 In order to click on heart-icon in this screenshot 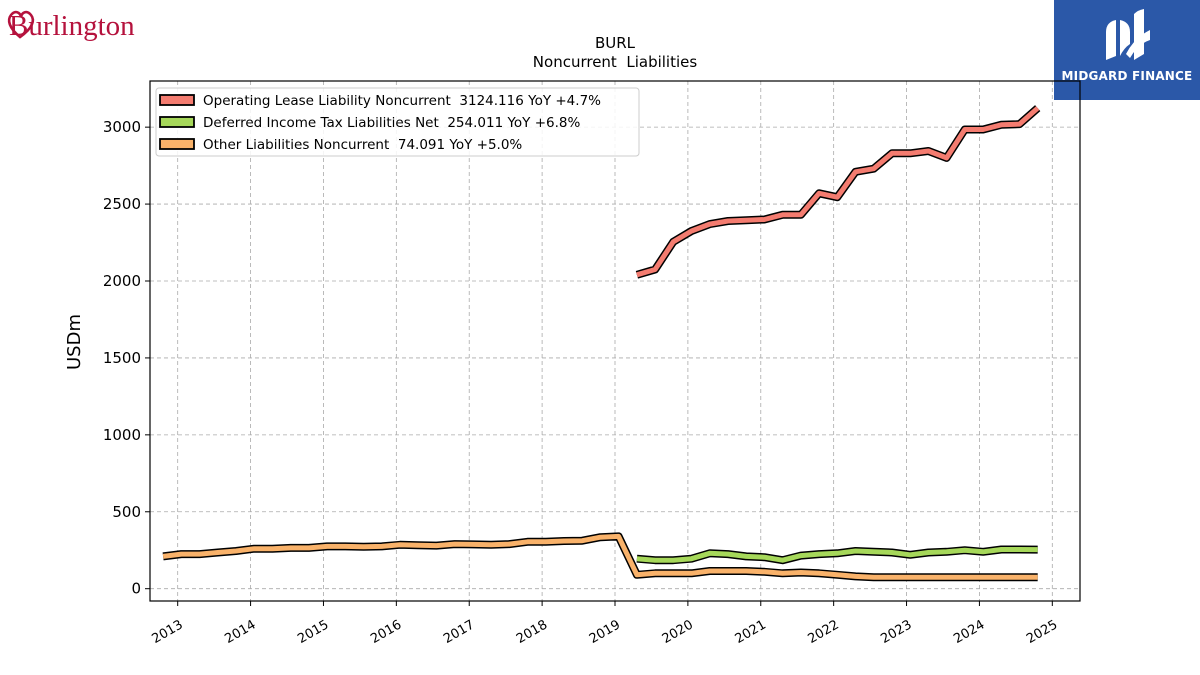, I will do `click(21, 24)`.